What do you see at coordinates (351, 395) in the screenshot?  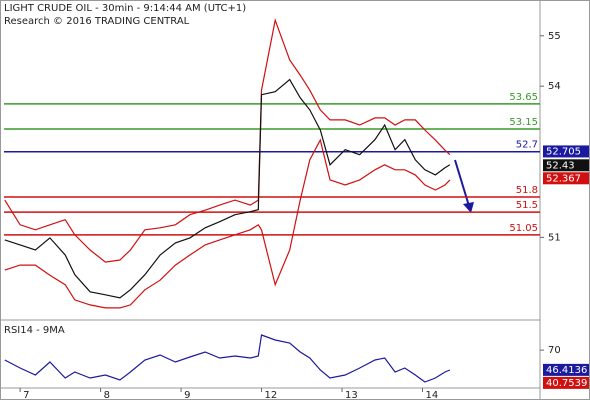 I see `x-tick-label: 13` at bounding box center [351, 395].